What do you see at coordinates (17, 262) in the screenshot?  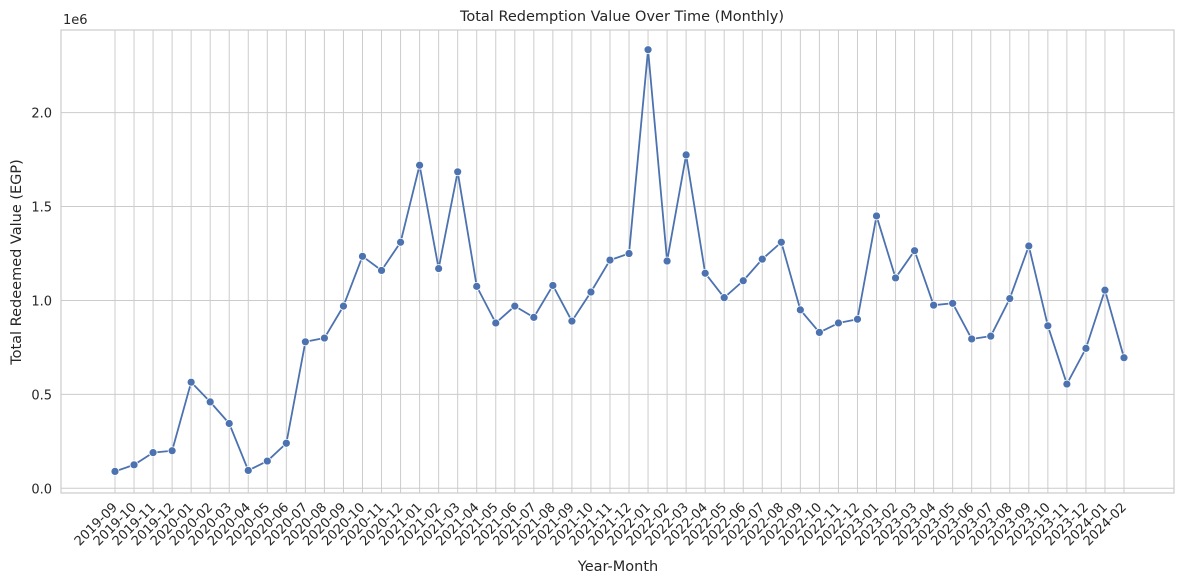 I see `y-axis-label: Total Redeemed Value (EGP)` at bounding box center [17, 262].